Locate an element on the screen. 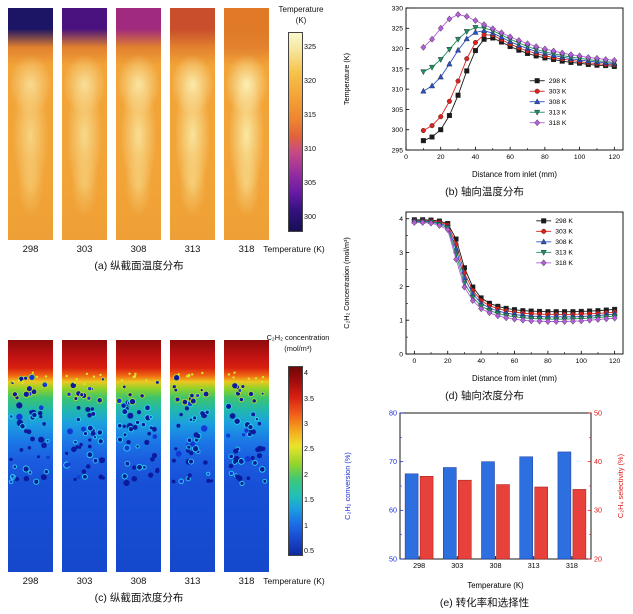  panel-c-caption: (c) 纵截面浓度分布 is located at coordinates (139, 598).